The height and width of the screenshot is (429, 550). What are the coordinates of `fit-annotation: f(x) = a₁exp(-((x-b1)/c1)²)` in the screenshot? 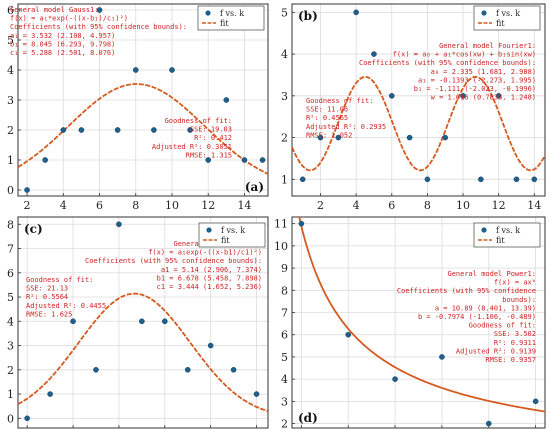 It's located at (205, 253).